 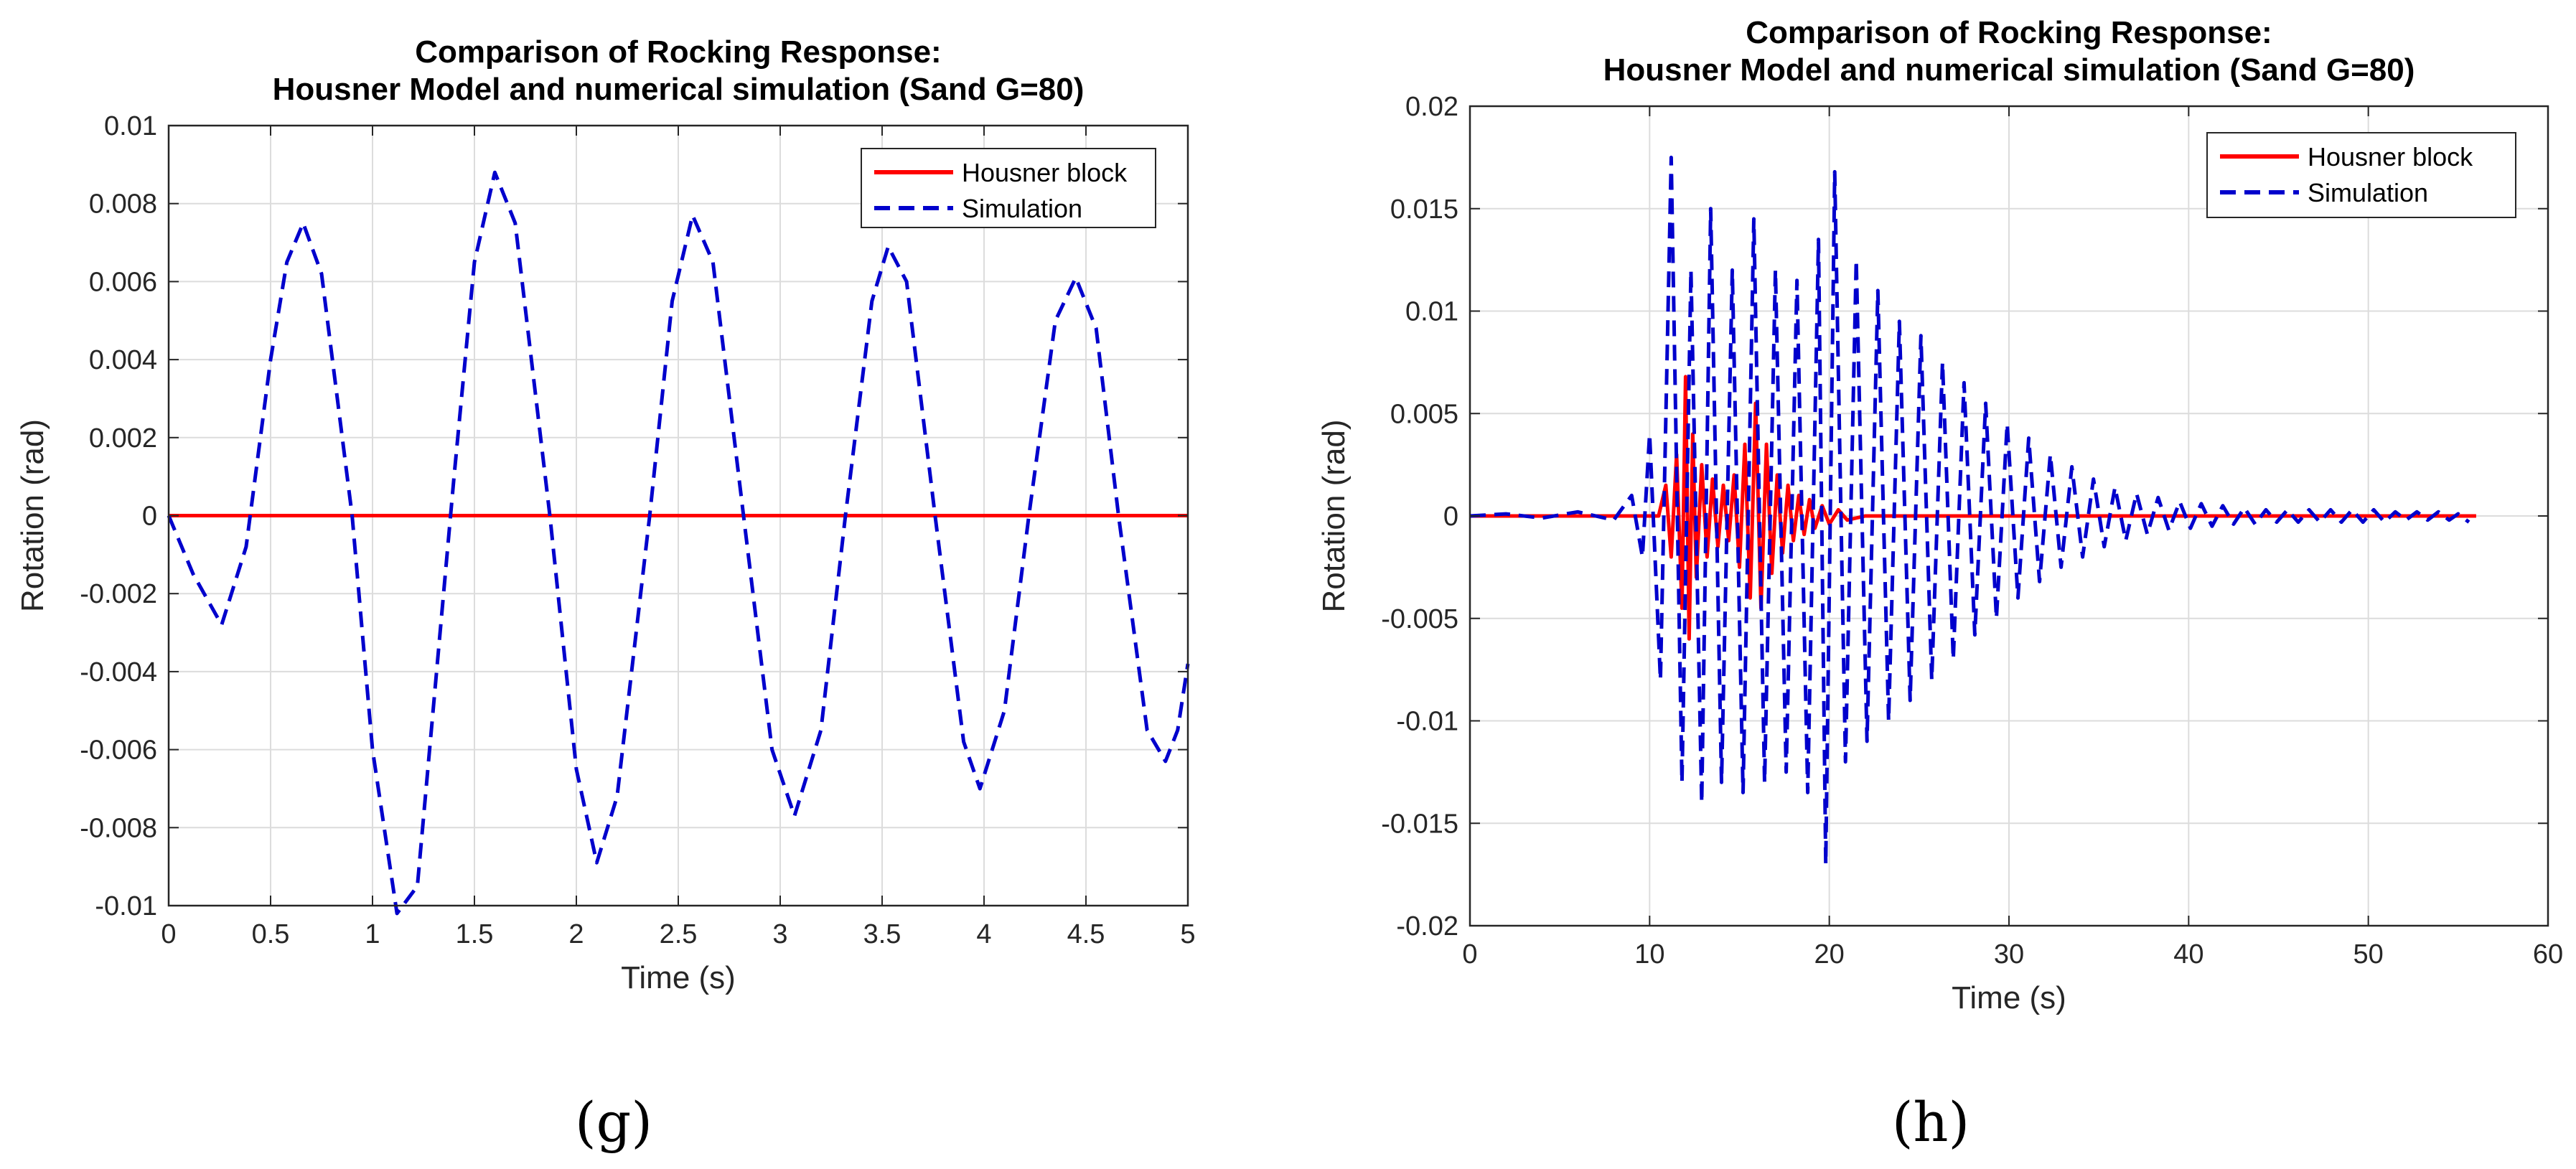 I want to click on x-tick-label: 30, so click(x=2009, y=955).